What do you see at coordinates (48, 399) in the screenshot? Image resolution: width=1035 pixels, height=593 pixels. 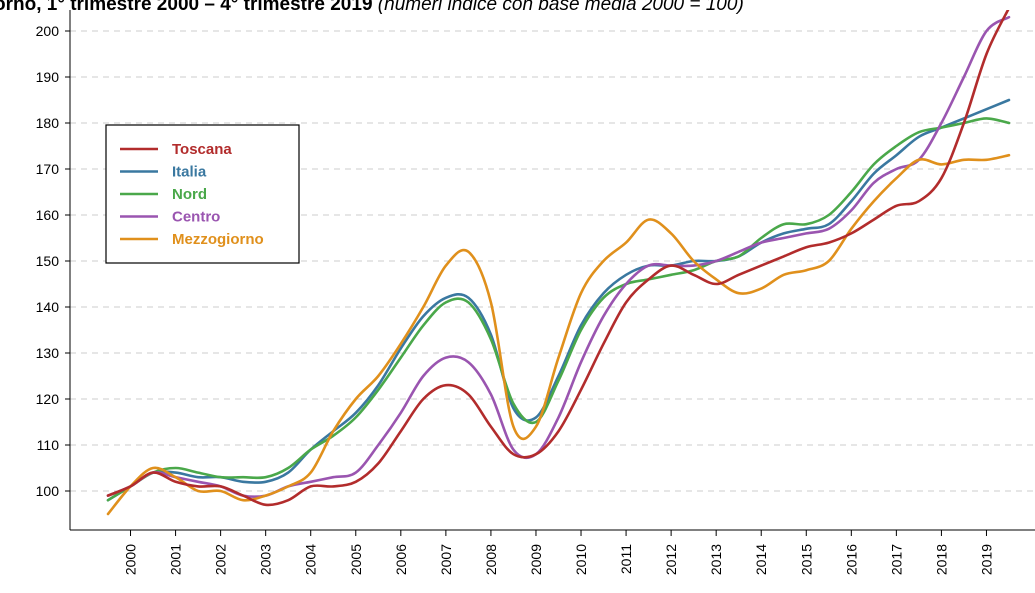 I see `y-tick-label: 120` at bounding box center [48, 399].